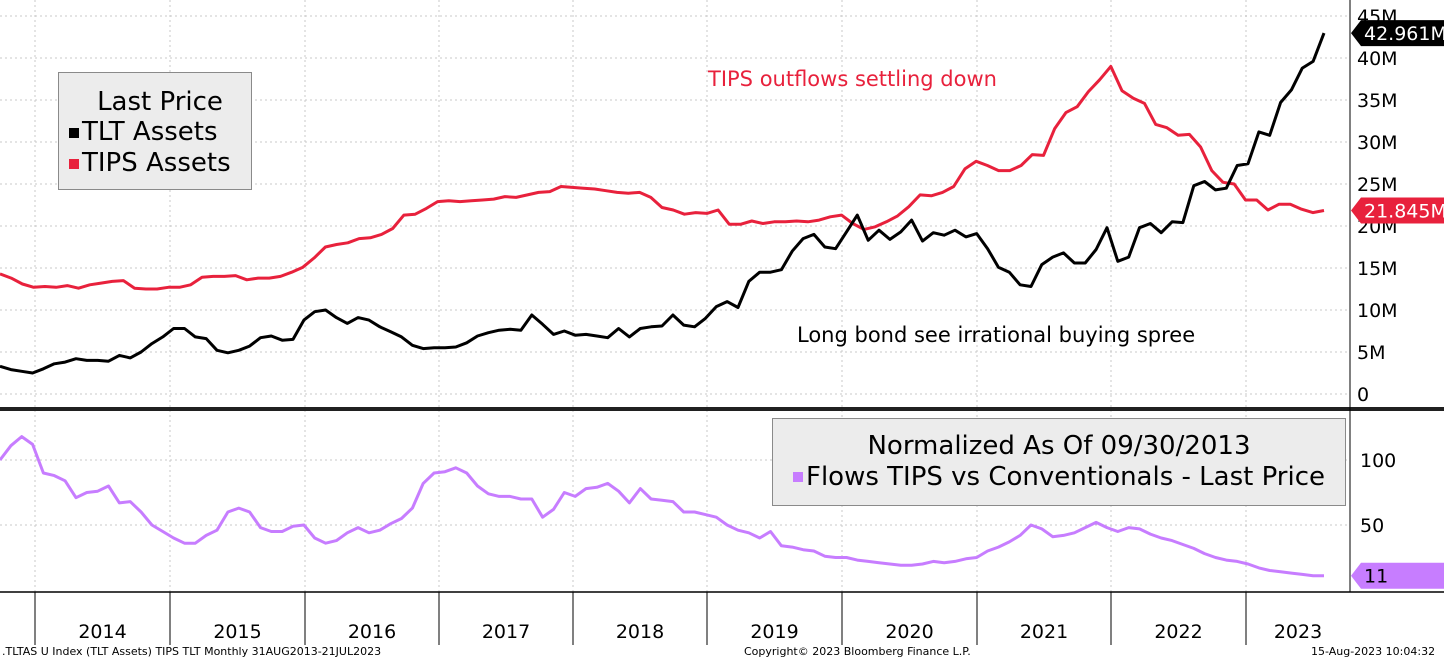 This screenshot has width=1444, height=662. I want to click on last-value-tags: 42.961M 21.845M 11, so click(1397, 304).